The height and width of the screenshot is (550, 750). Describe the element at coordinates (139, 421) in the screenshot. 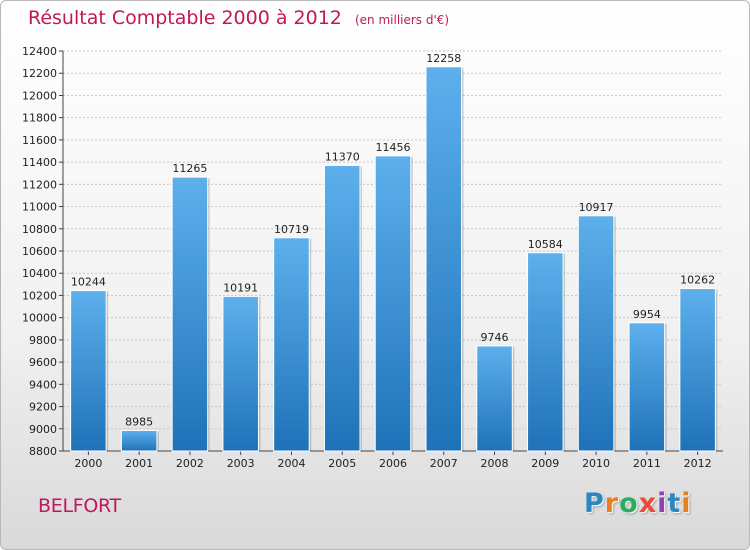

I see `data-label-2001: 8985` at that location.